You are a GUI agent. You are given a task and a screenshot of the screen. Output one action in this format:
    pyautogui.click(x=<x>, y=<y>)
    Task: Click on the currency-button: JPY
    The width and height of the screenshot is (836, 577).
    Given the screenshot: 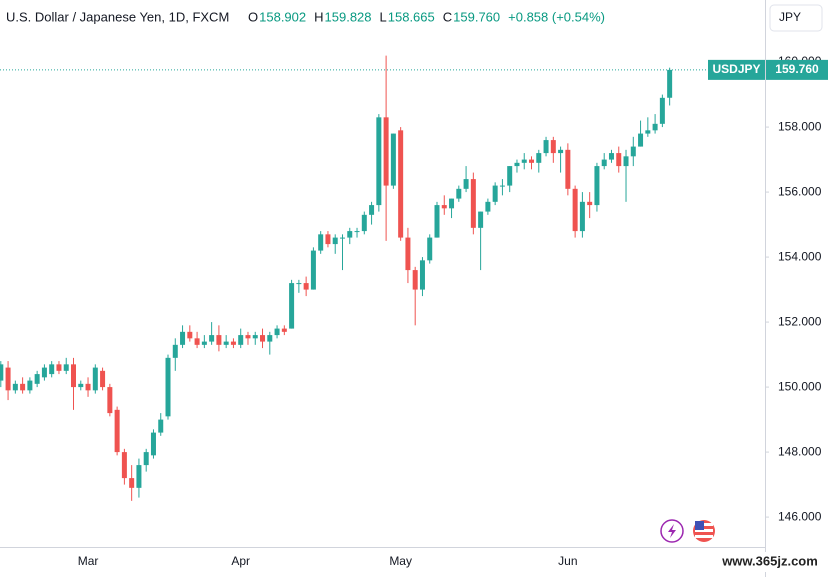 What is the action you would take?
    pyautogui.click(x=796, y=18)
    